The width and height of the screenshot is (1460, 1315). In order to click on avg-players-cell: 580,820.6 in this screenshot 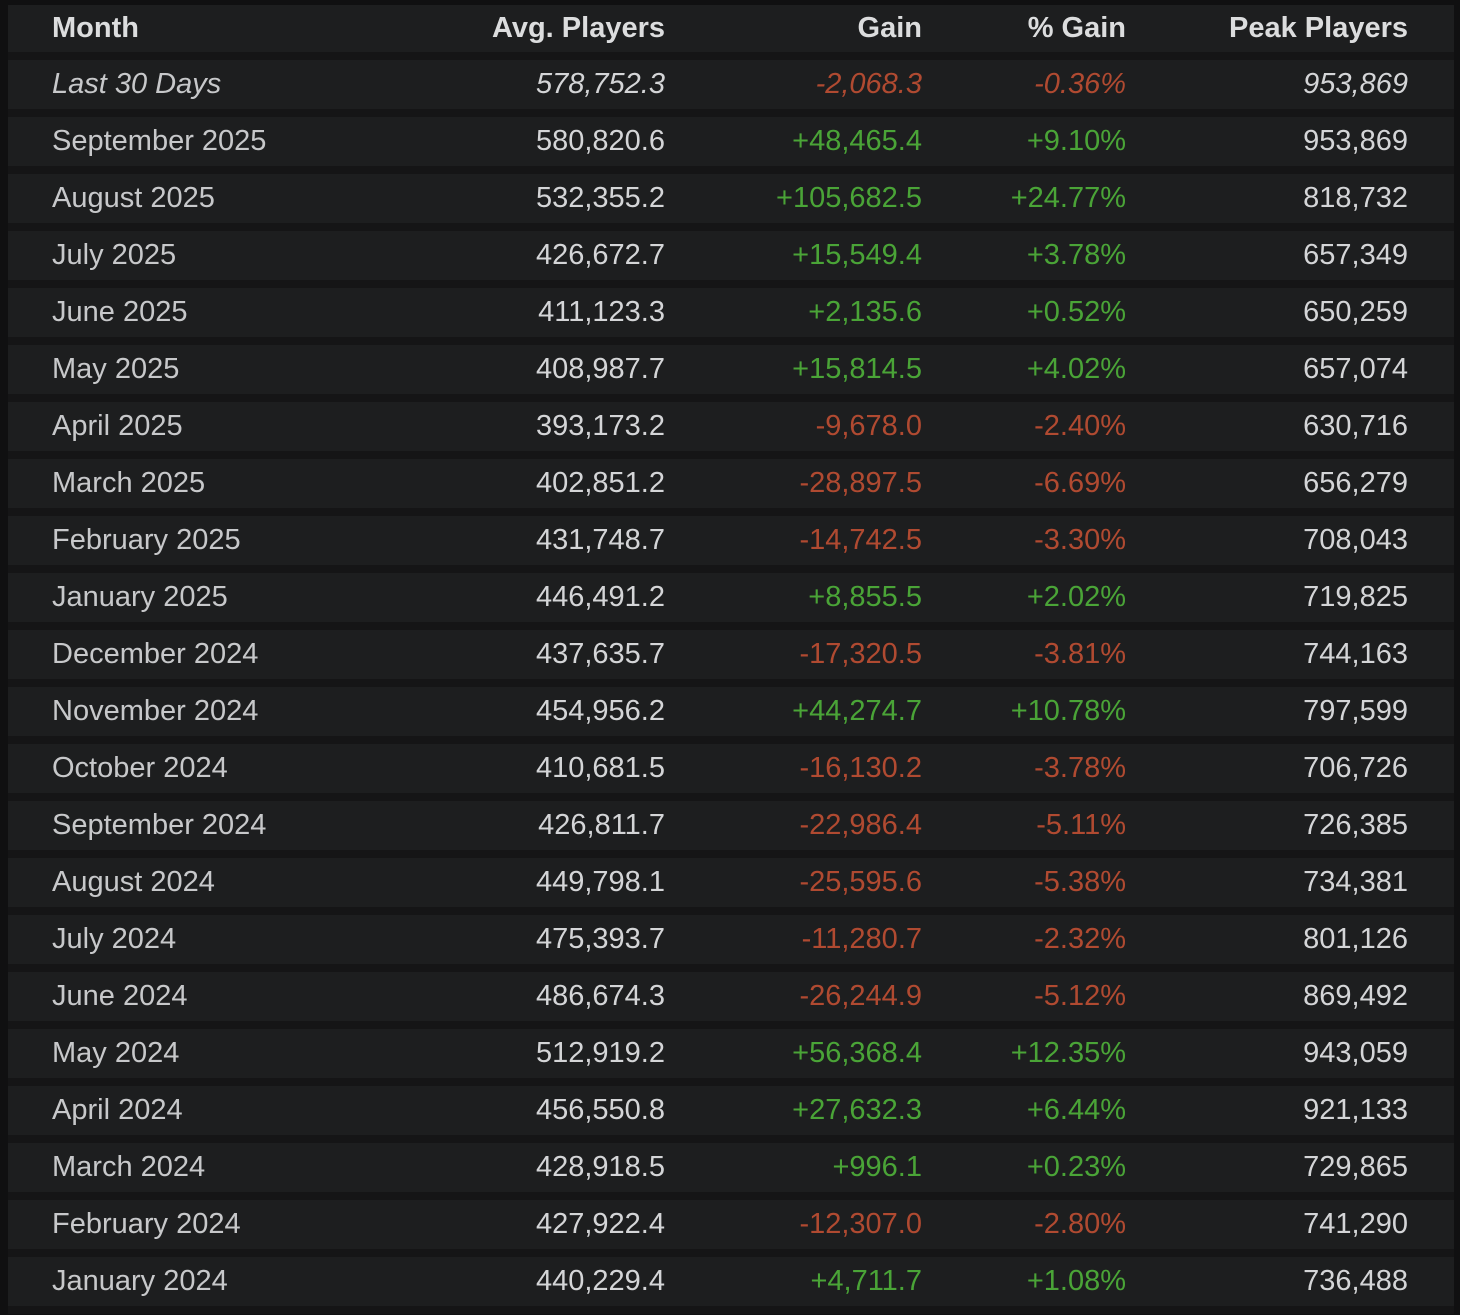, I will do `click(552, 145)`.